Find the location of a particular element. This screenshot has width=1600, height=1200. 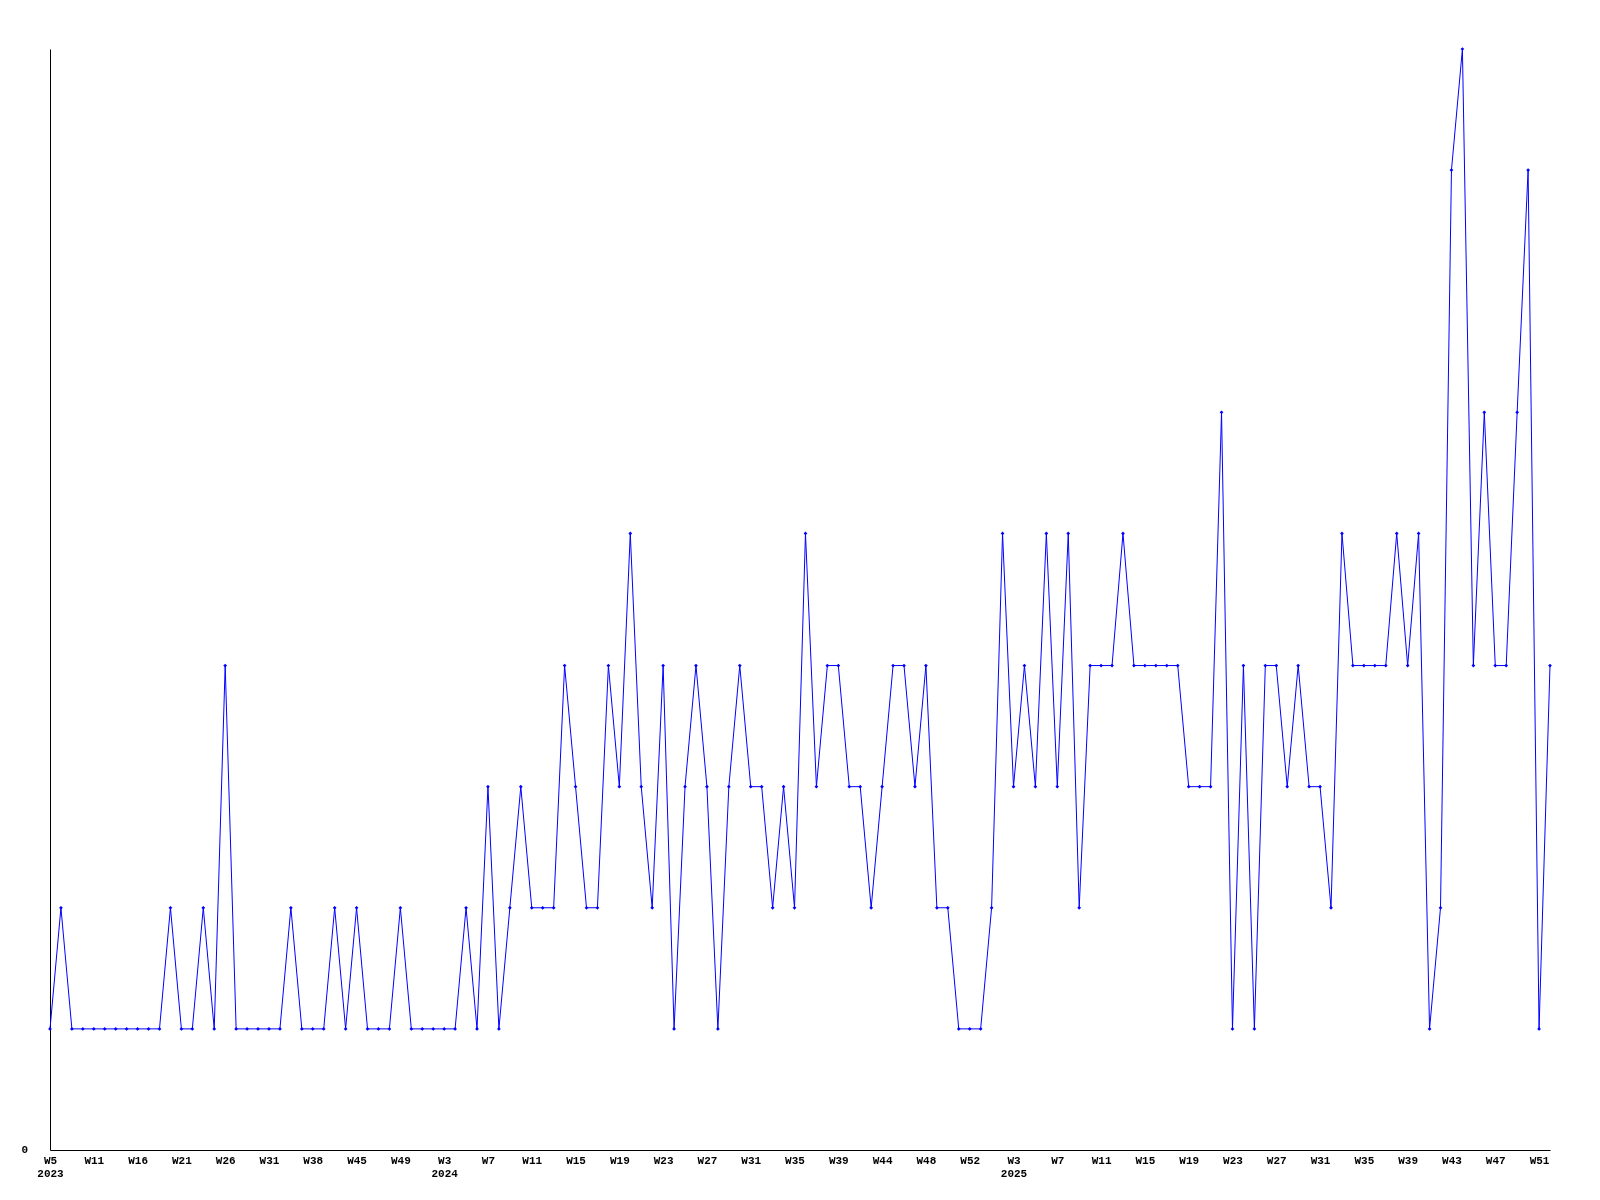

x-tick-label: W48 is located at coordinates (926, 1160).